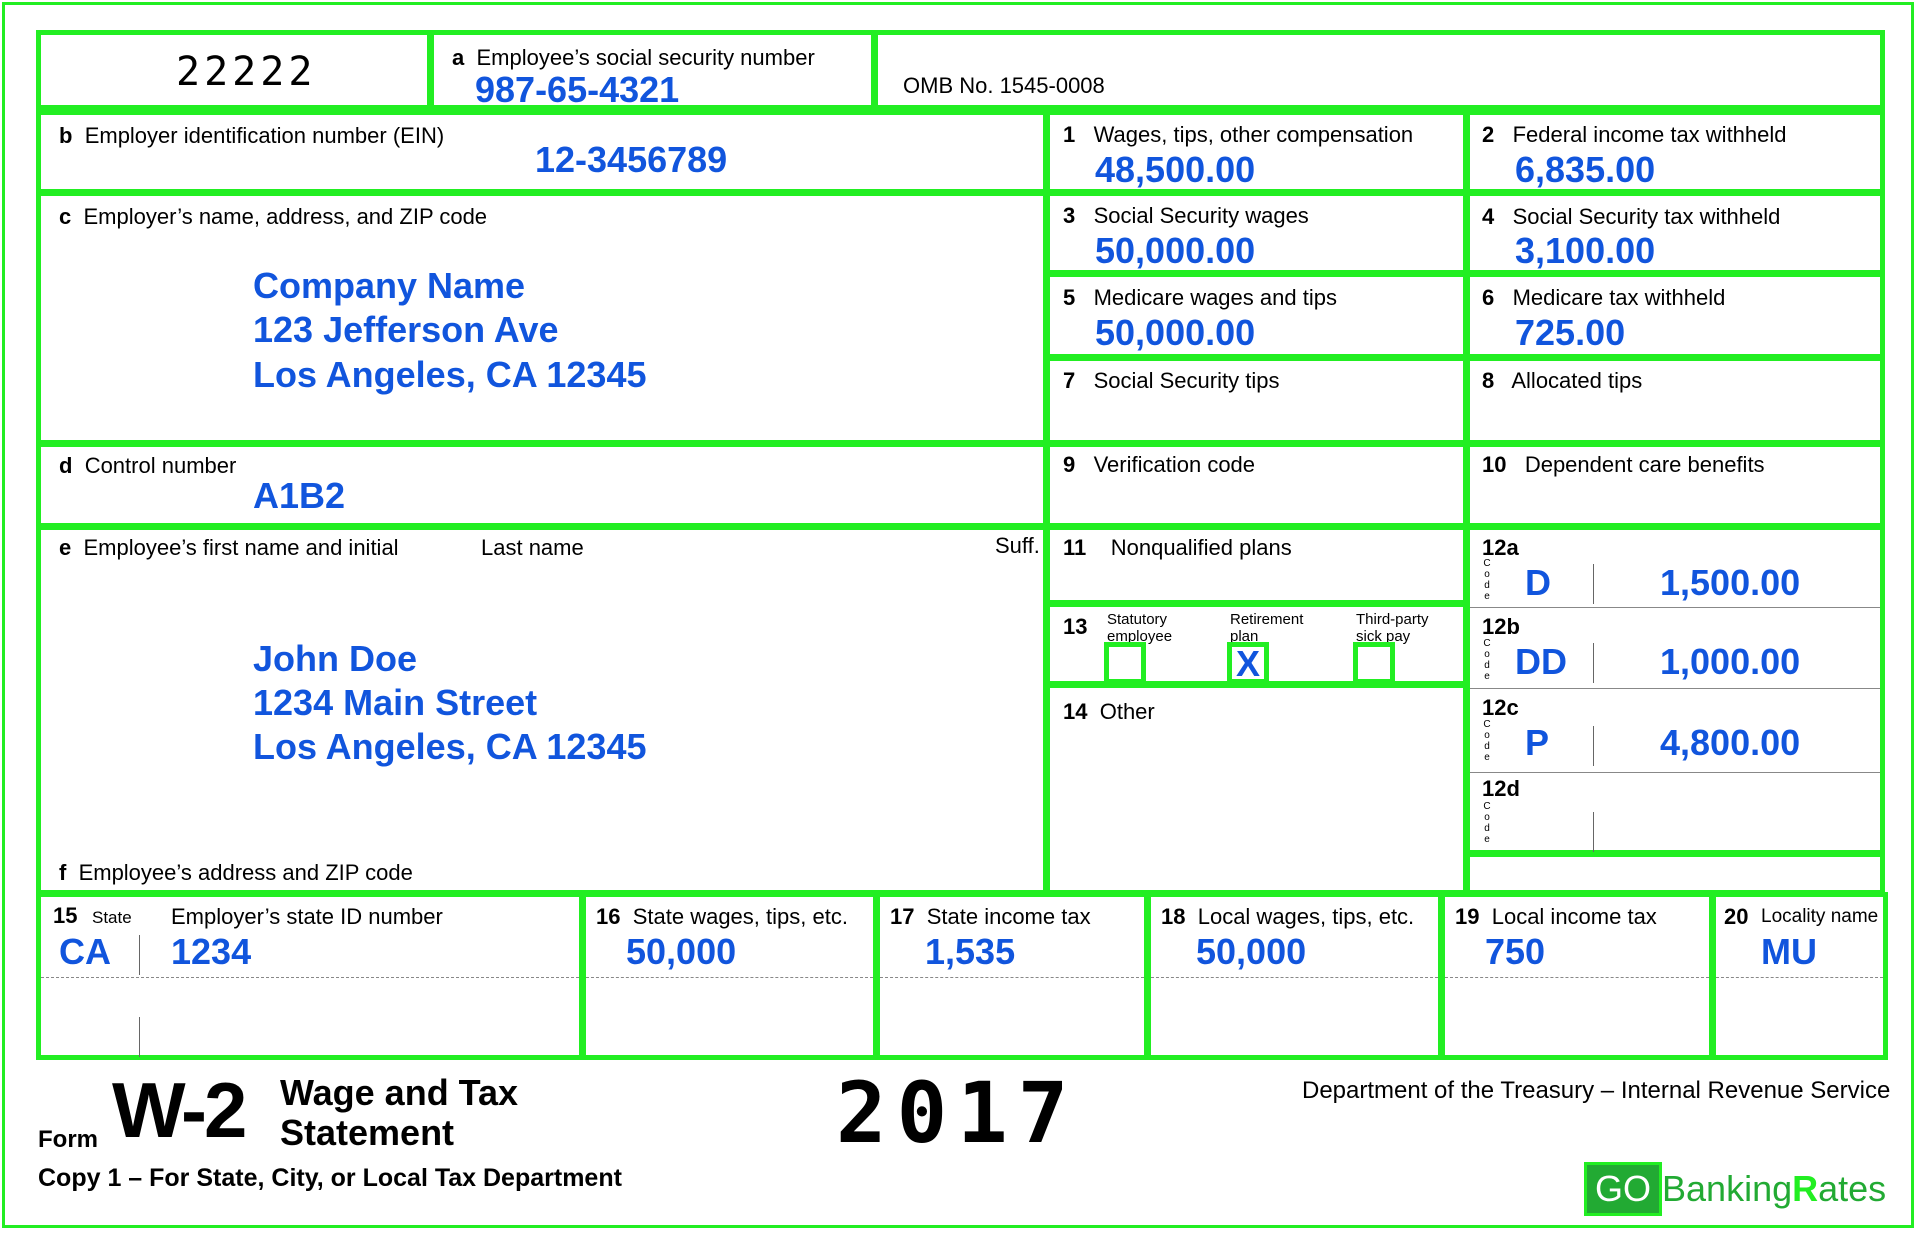 The width and height of the screenshot is (1920, 1234). Describe the element at coordinates (1069, 215) in the screenshot. I see `box-3-num: 3` at that location.